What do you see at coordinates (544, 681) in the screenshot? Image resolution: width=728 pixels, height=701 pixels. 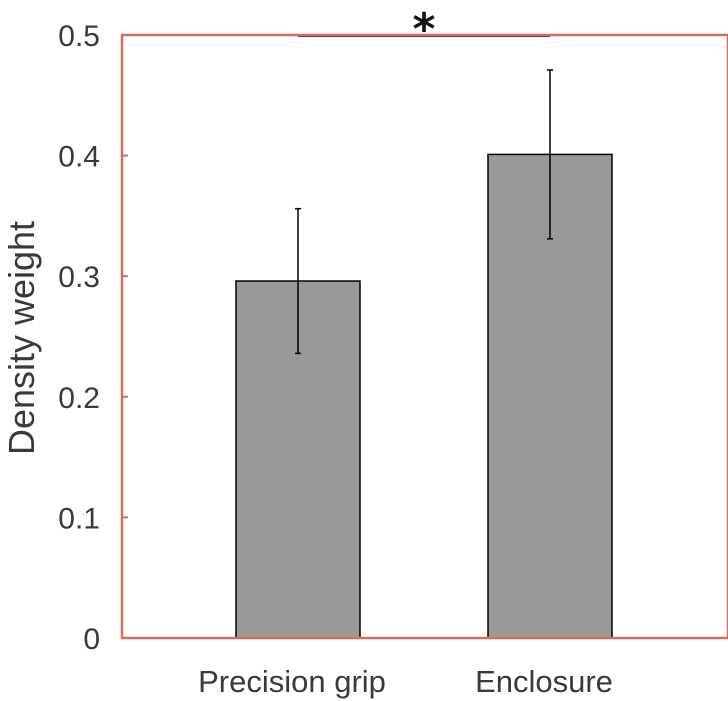 I see `x-tick-label: Enclosure` at bounding box center [544, 681].